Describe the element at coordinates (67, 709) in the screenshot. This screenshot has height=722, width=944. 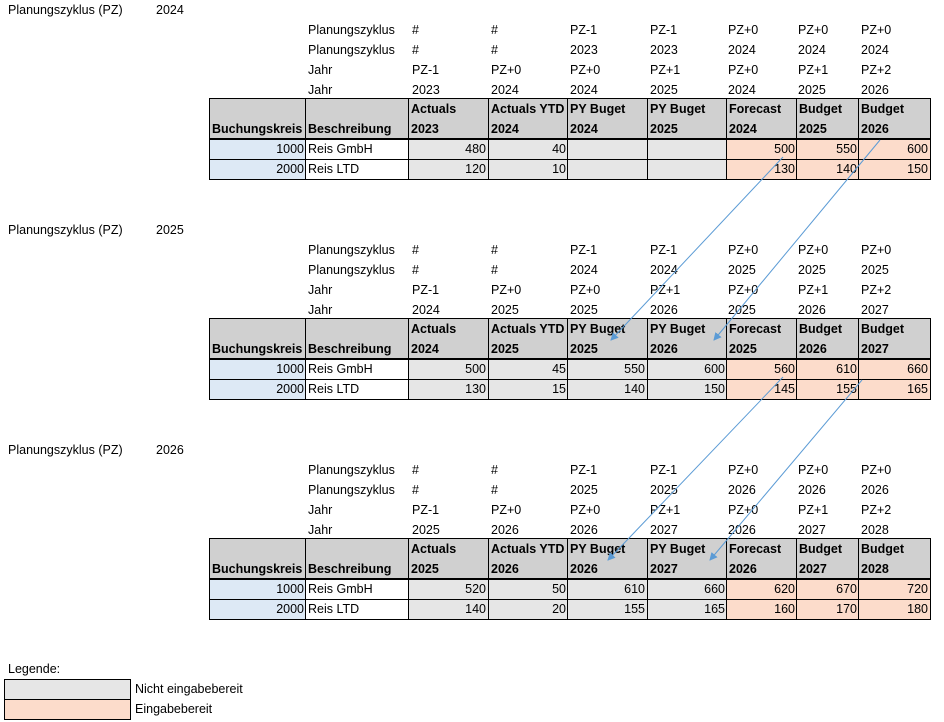
I see `legend-swatch-editable` at that location.